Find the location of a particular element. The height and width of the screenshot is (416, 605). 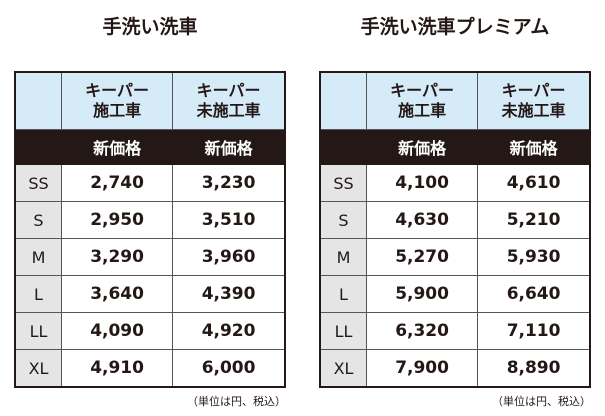

price-cell: 7,900 is located at coordinates (422, 368).